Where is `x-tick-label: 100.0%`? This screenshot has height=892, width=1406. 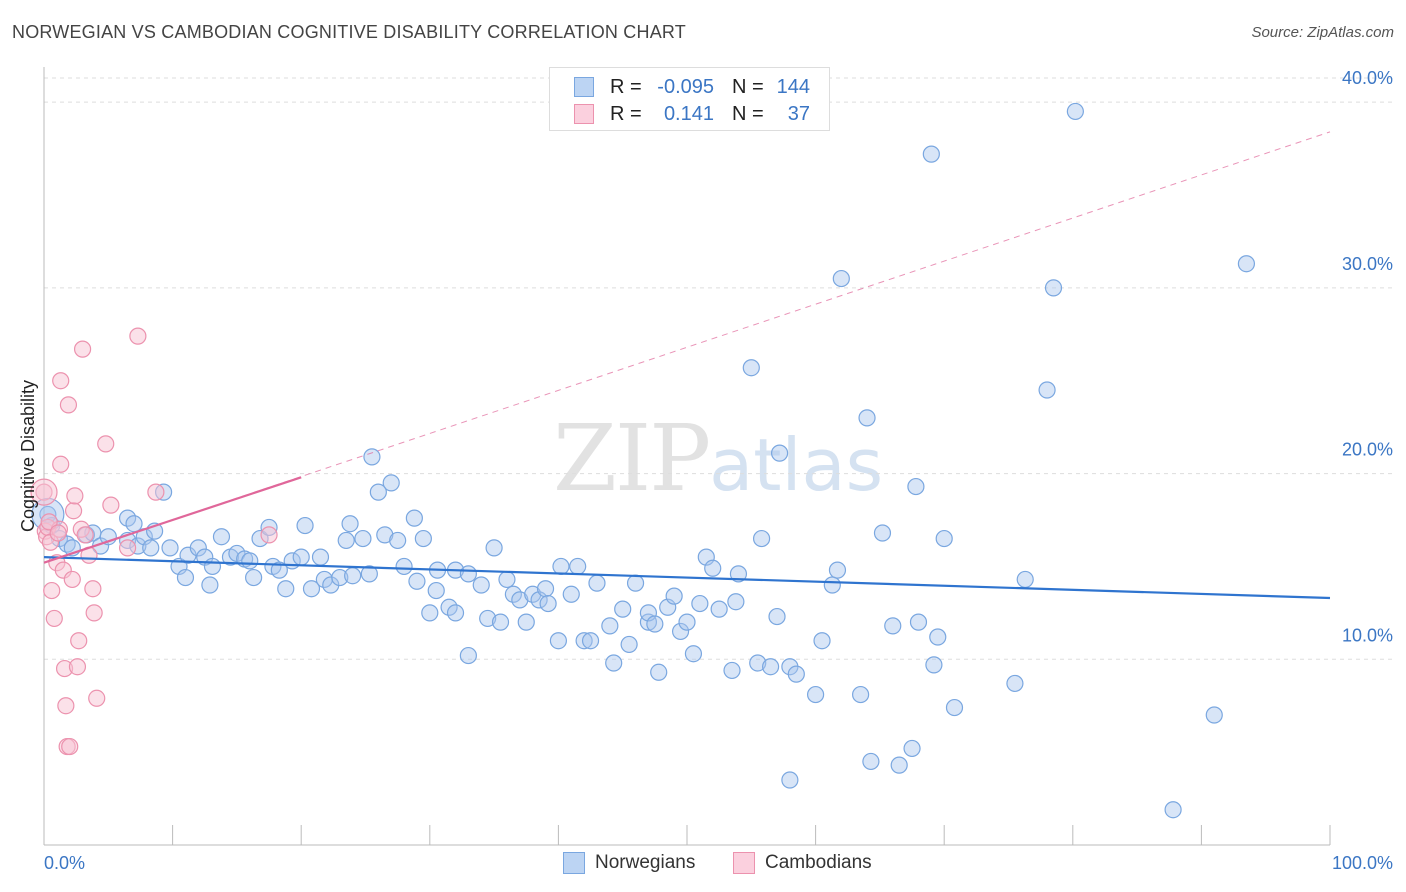 x-tick-label: 100.0% is located at coordinates (1362, 863).